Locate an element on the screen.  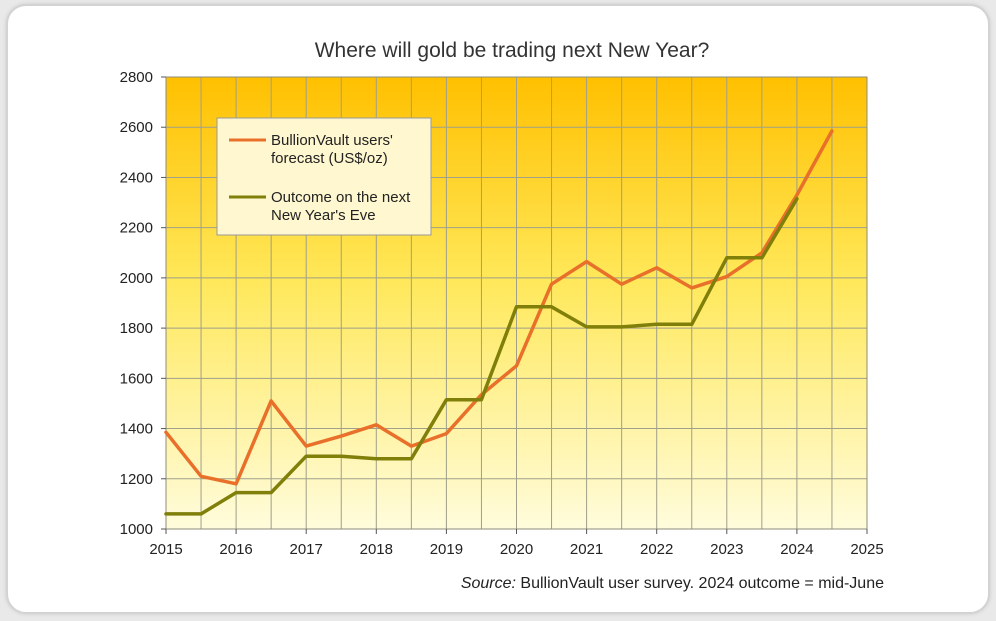
x-tick-label: 2015 is located at coordinates (165, 549).